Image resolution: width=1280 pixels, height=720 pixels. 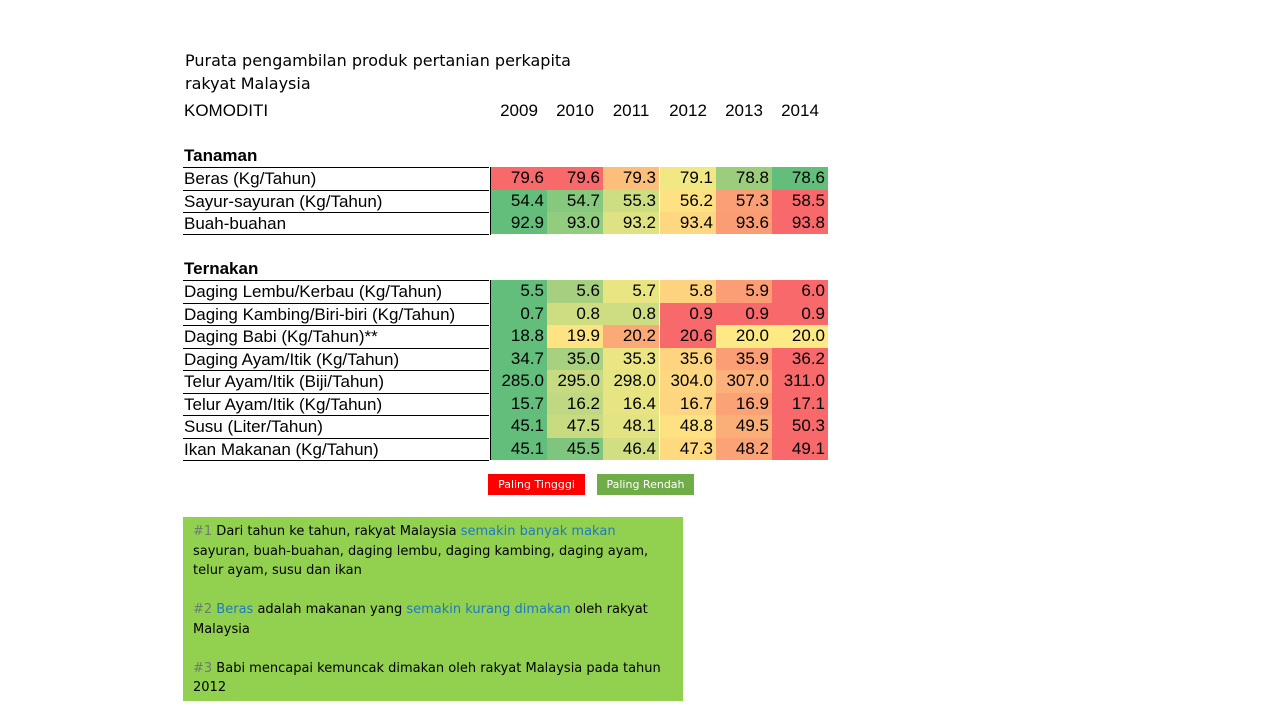 What do you see at coordinates (631, 381) in the screenshot?
I see `table-cell: 298.0` at bounding box center [631, 381].